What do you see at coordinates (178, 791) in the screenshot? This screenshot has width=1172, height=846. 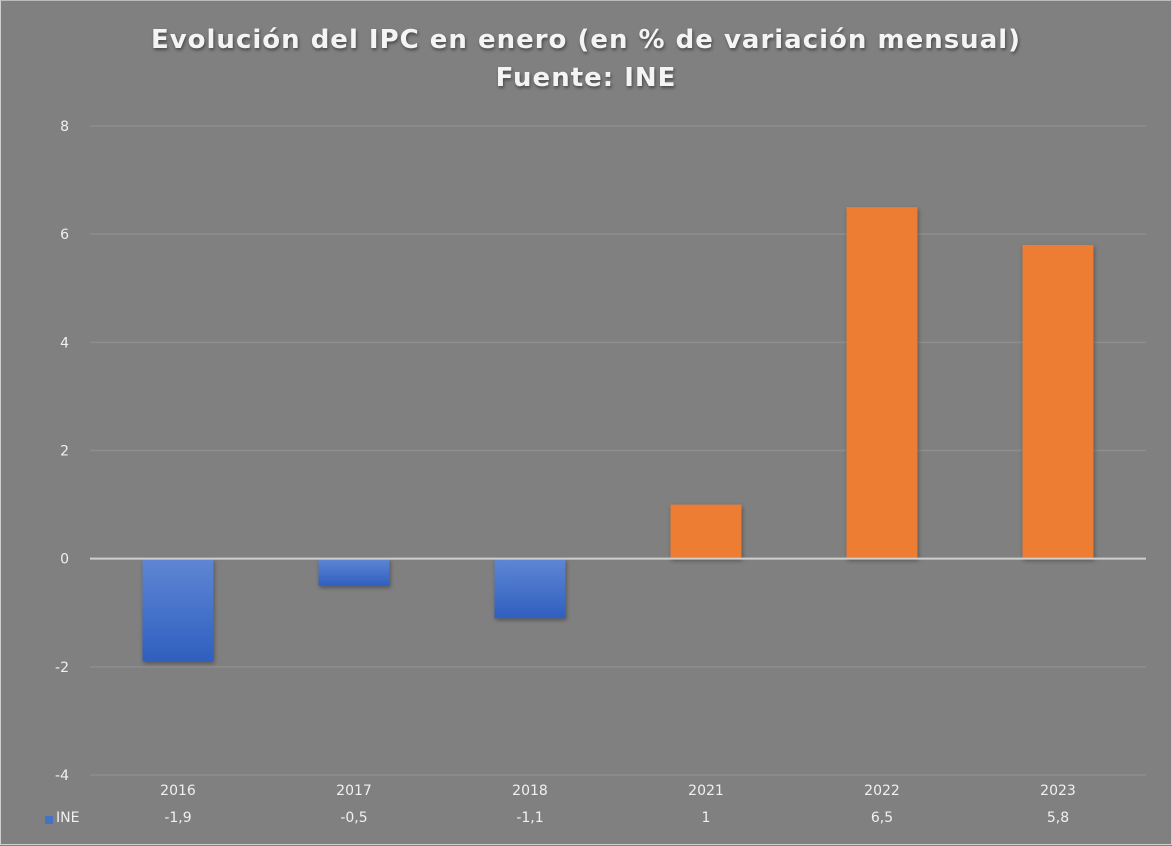 I see `x-tick-label: 2016` at bounding box center [178, 791].